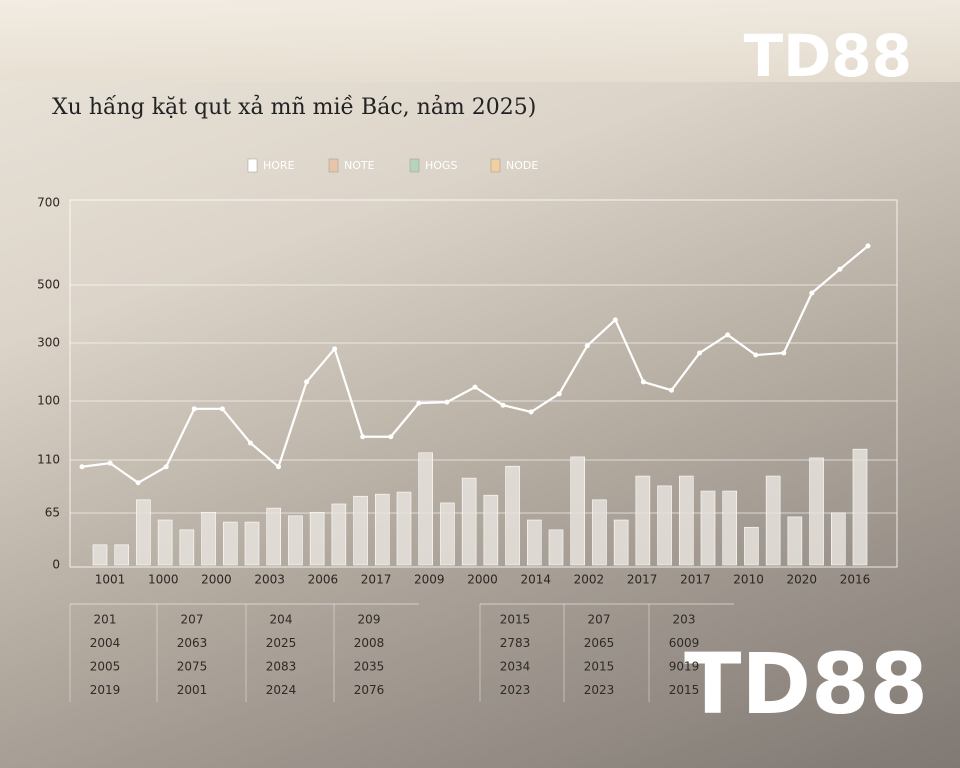  I want to click on table-cell: 2023, so click(515, 690).